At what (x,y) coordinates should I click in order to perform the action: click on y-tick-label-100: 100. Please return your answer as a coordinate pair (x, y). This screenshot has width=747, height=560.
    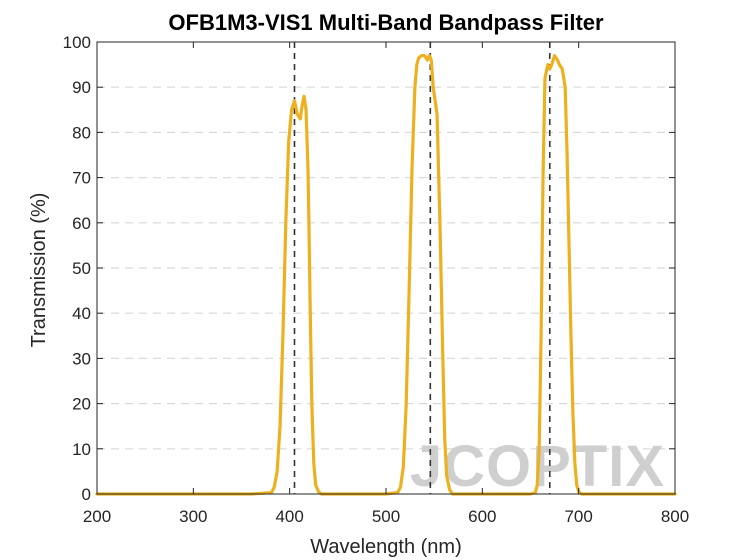
    Looking at the image, I should click on (77, 42).